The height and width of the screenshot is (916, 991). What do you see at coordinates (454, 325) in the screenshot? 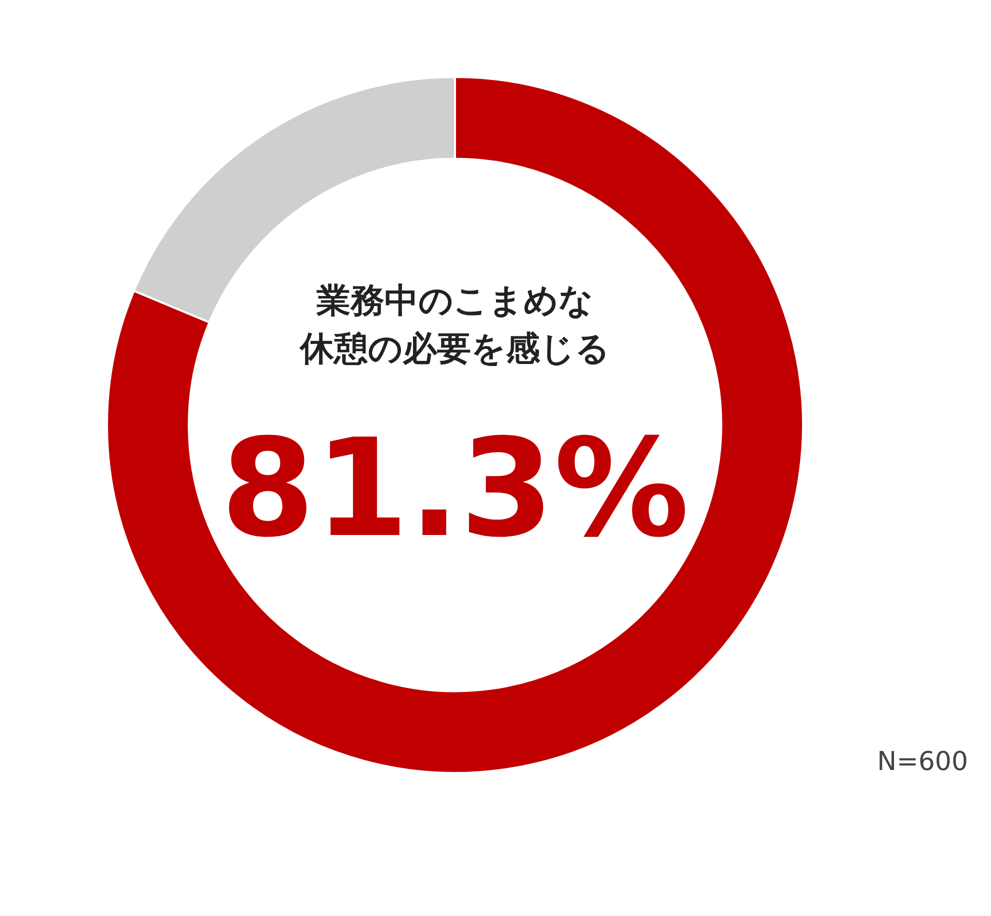
I see `text: 業務中のこまめな休憩の必要を感じる` at bounding box center [454, 325].